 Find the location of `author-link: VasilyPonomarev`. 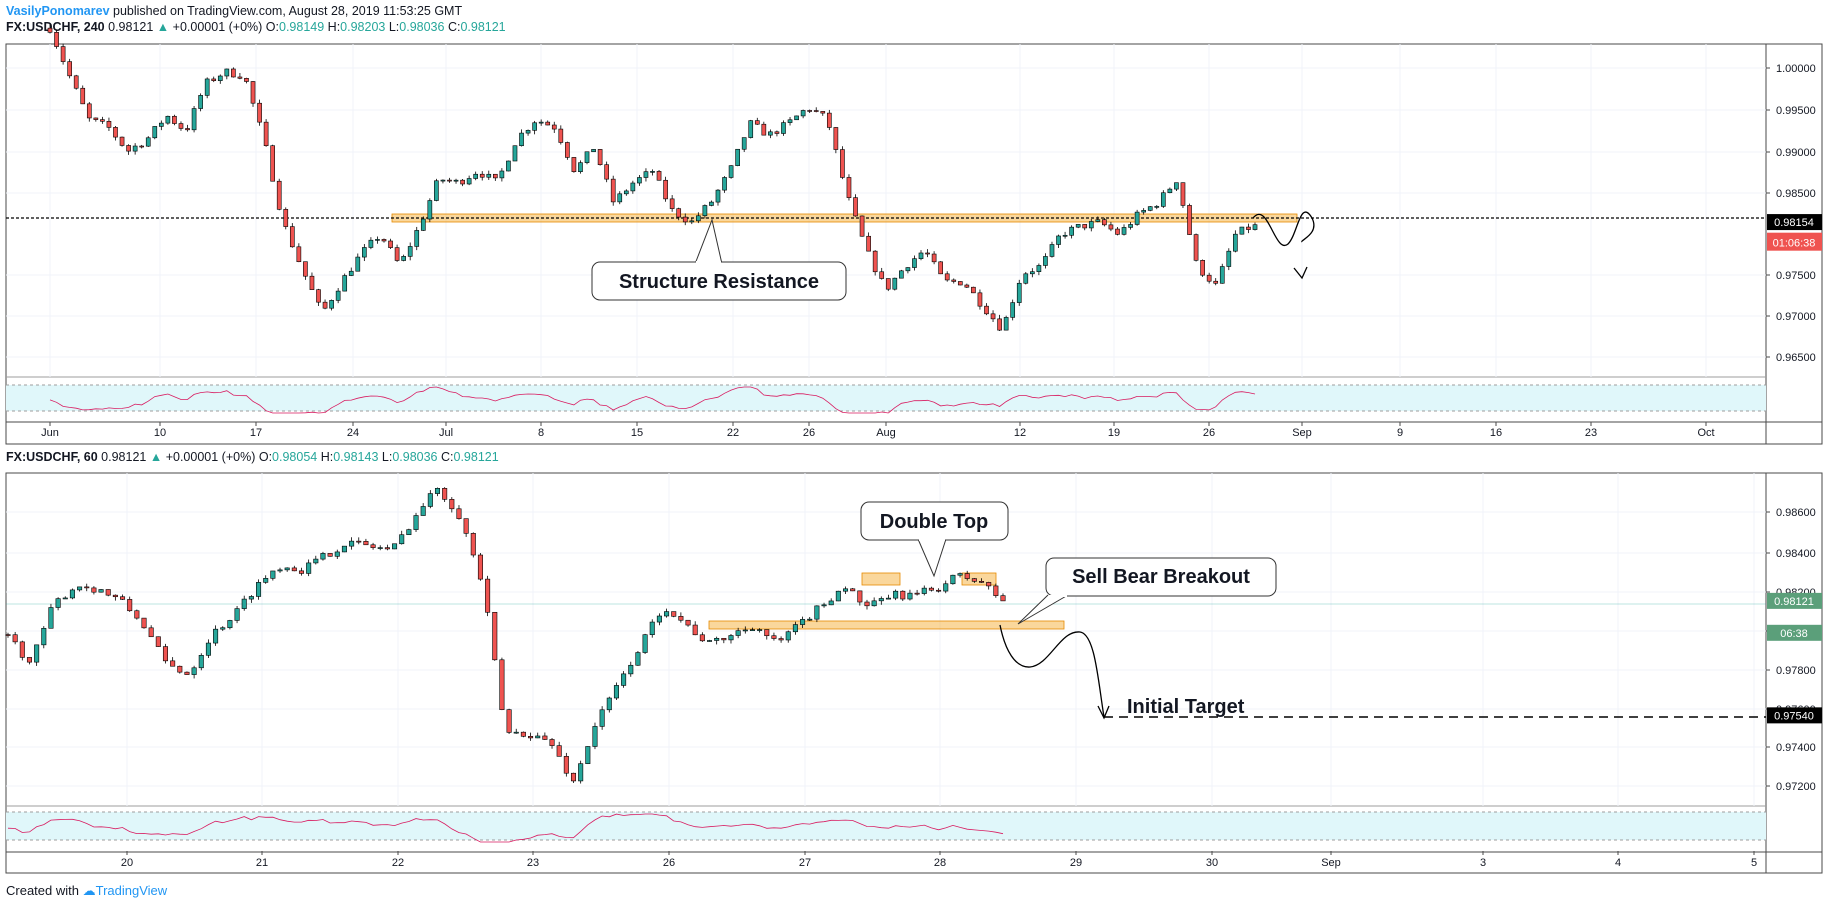

author-link: VasilyPonomarev is located at coordinates (58, 11).